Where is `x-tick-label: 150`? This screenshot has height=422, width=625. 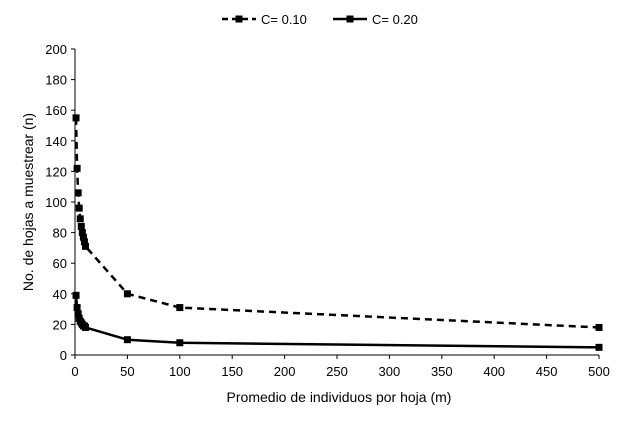
x-tick-label: 150 is located at coordinates (232, 371).